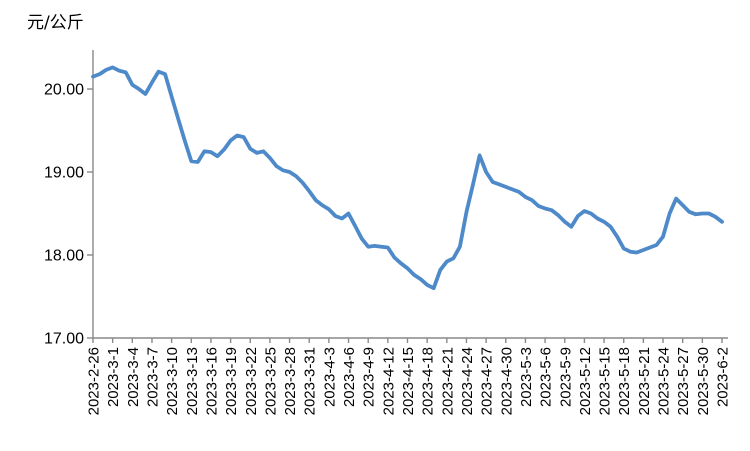 The width and height of the screenshot is (750, 451). I want to click on x-tick-label: 2023-3-4, so click(133, 377).